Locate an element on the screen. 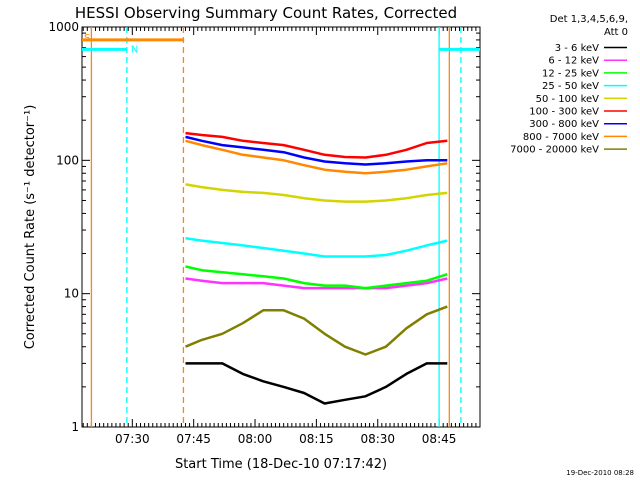 The image size is (640, 480). x-tick-label: 08:00 is located at coordinates (255, 439).